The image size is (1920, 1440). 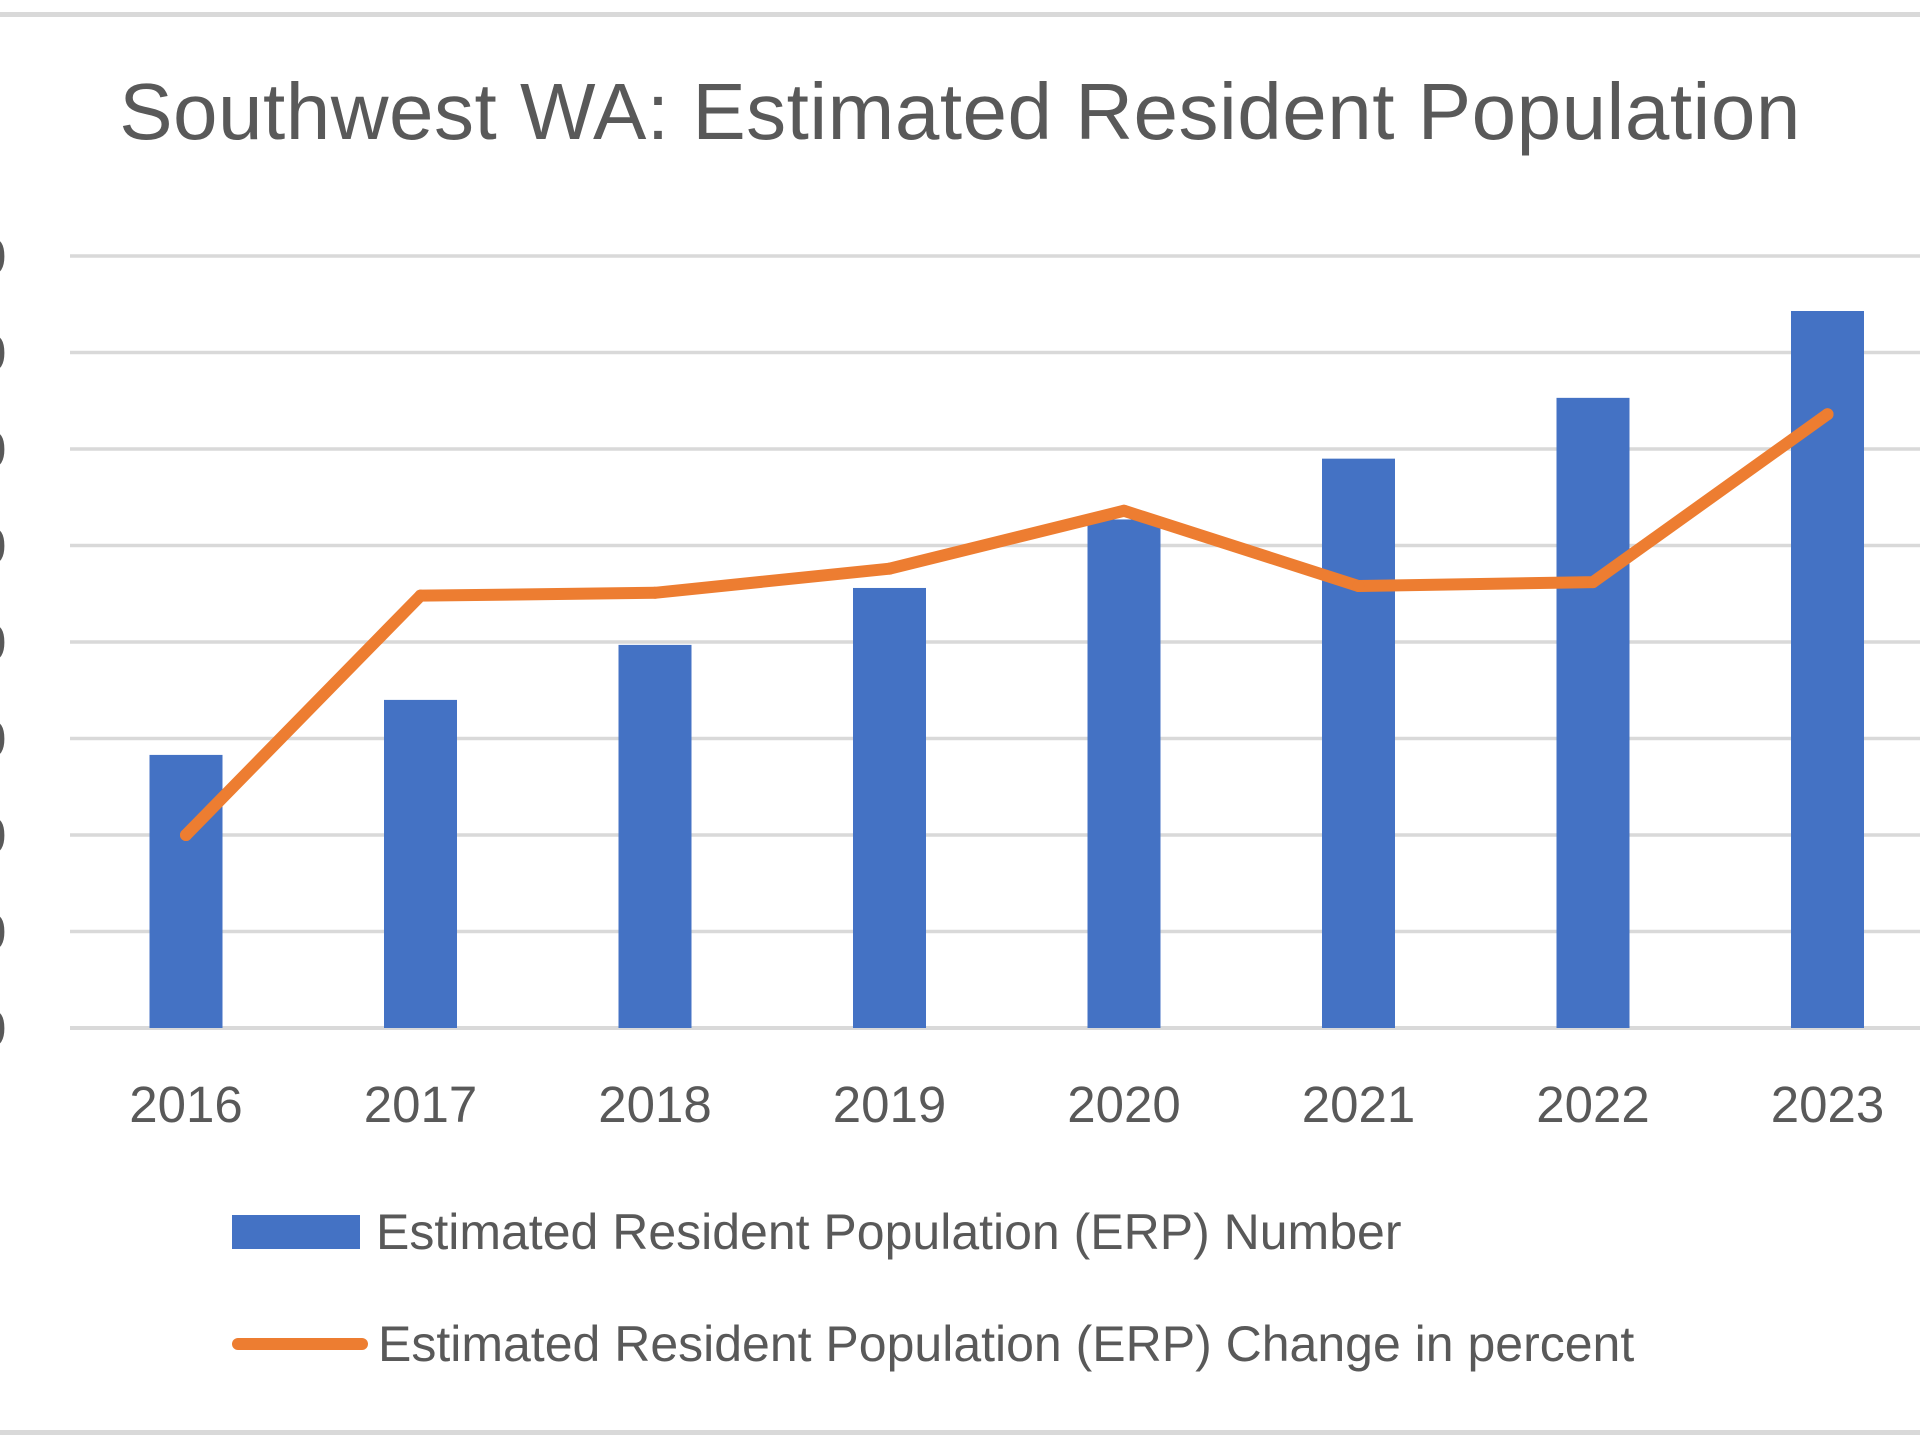 I want to click on x-tick-label: 2022, so click(x=1592, y=1104).